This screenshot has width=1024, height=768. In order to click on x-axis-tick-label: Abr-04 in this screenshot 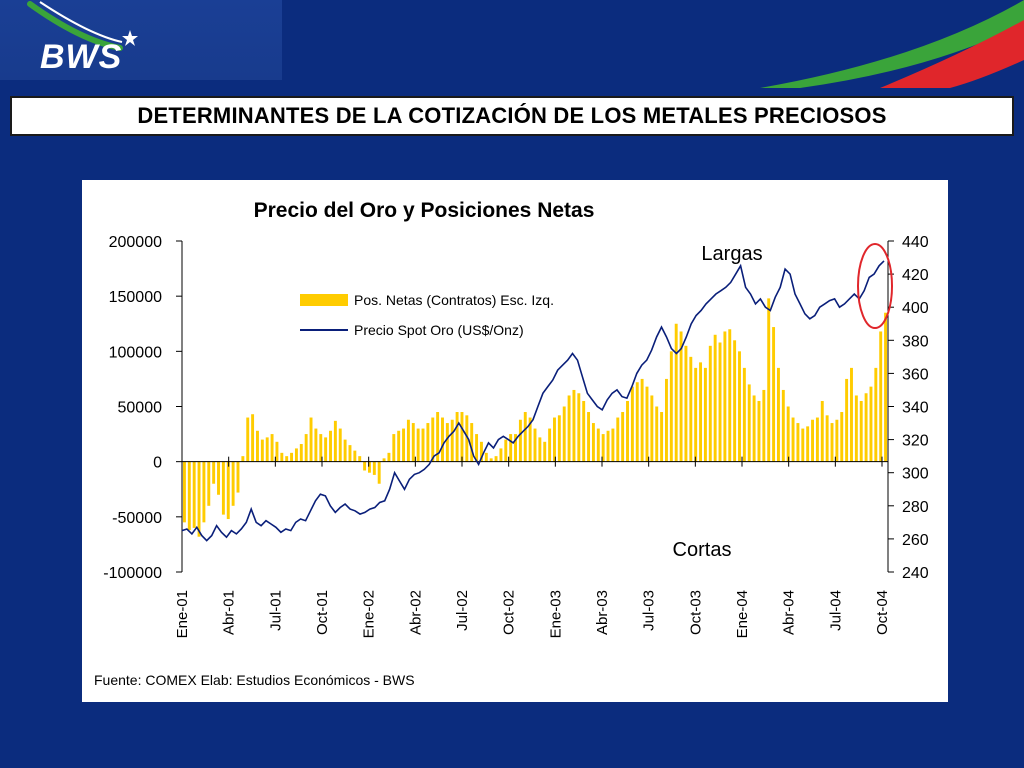, I will do `click(789, 612)`.